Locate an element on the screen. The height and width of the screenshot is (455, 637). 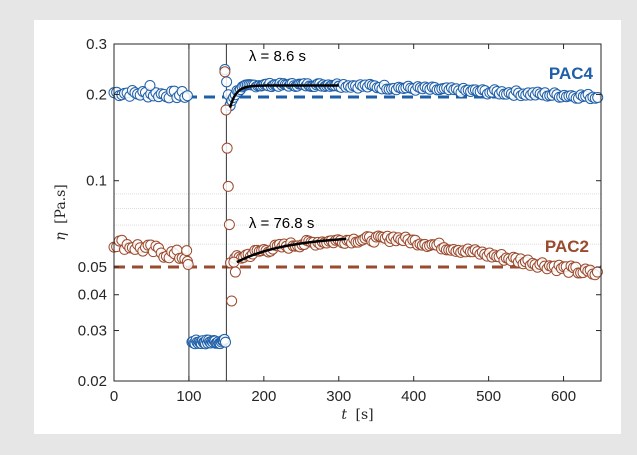
x-tick-label: 0 is located at coordinates (114, 396).